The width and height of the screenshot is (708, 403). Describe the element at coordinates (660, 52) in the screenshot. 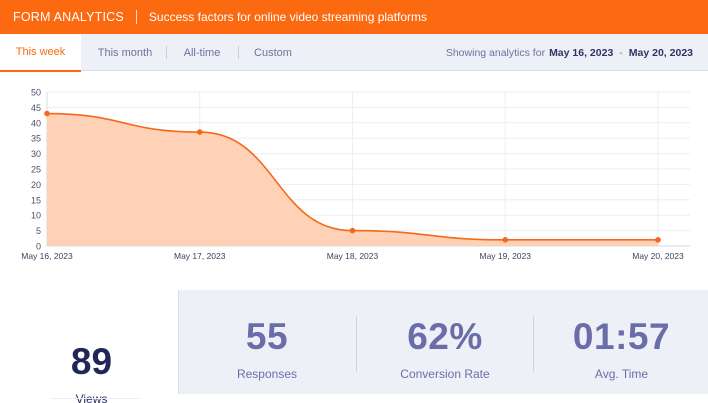

I see `range-end-date: May 20, 2023` at that location.